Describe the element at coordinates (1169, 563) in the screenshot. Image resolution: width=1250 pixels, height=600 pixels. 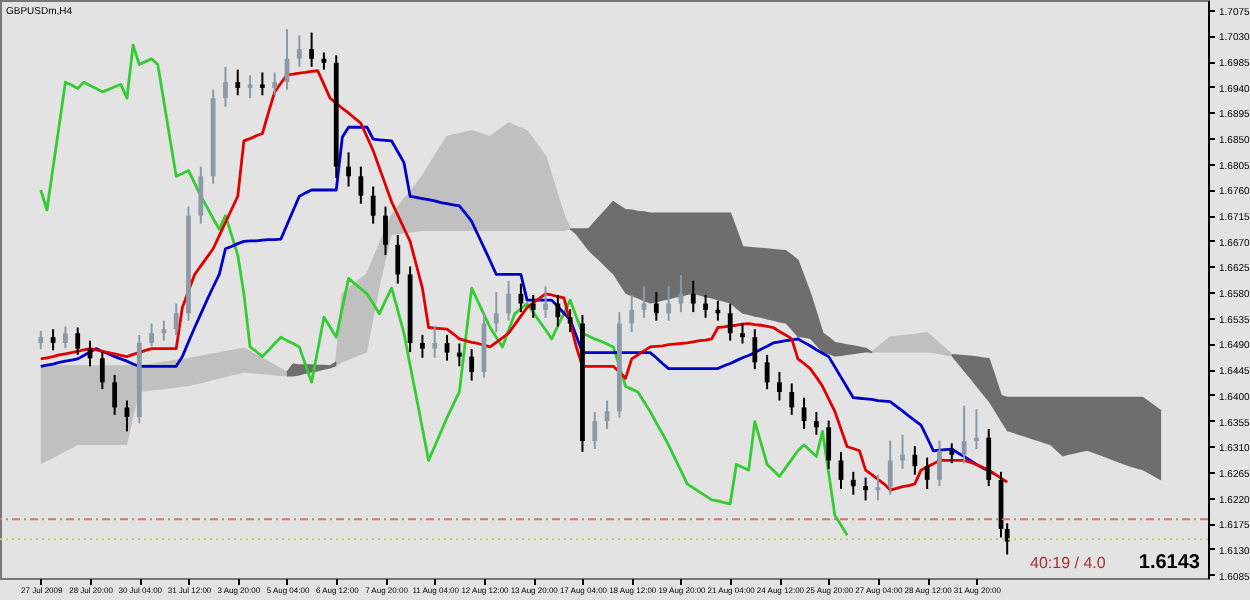
I see `annotation: 1.6143` at that location.